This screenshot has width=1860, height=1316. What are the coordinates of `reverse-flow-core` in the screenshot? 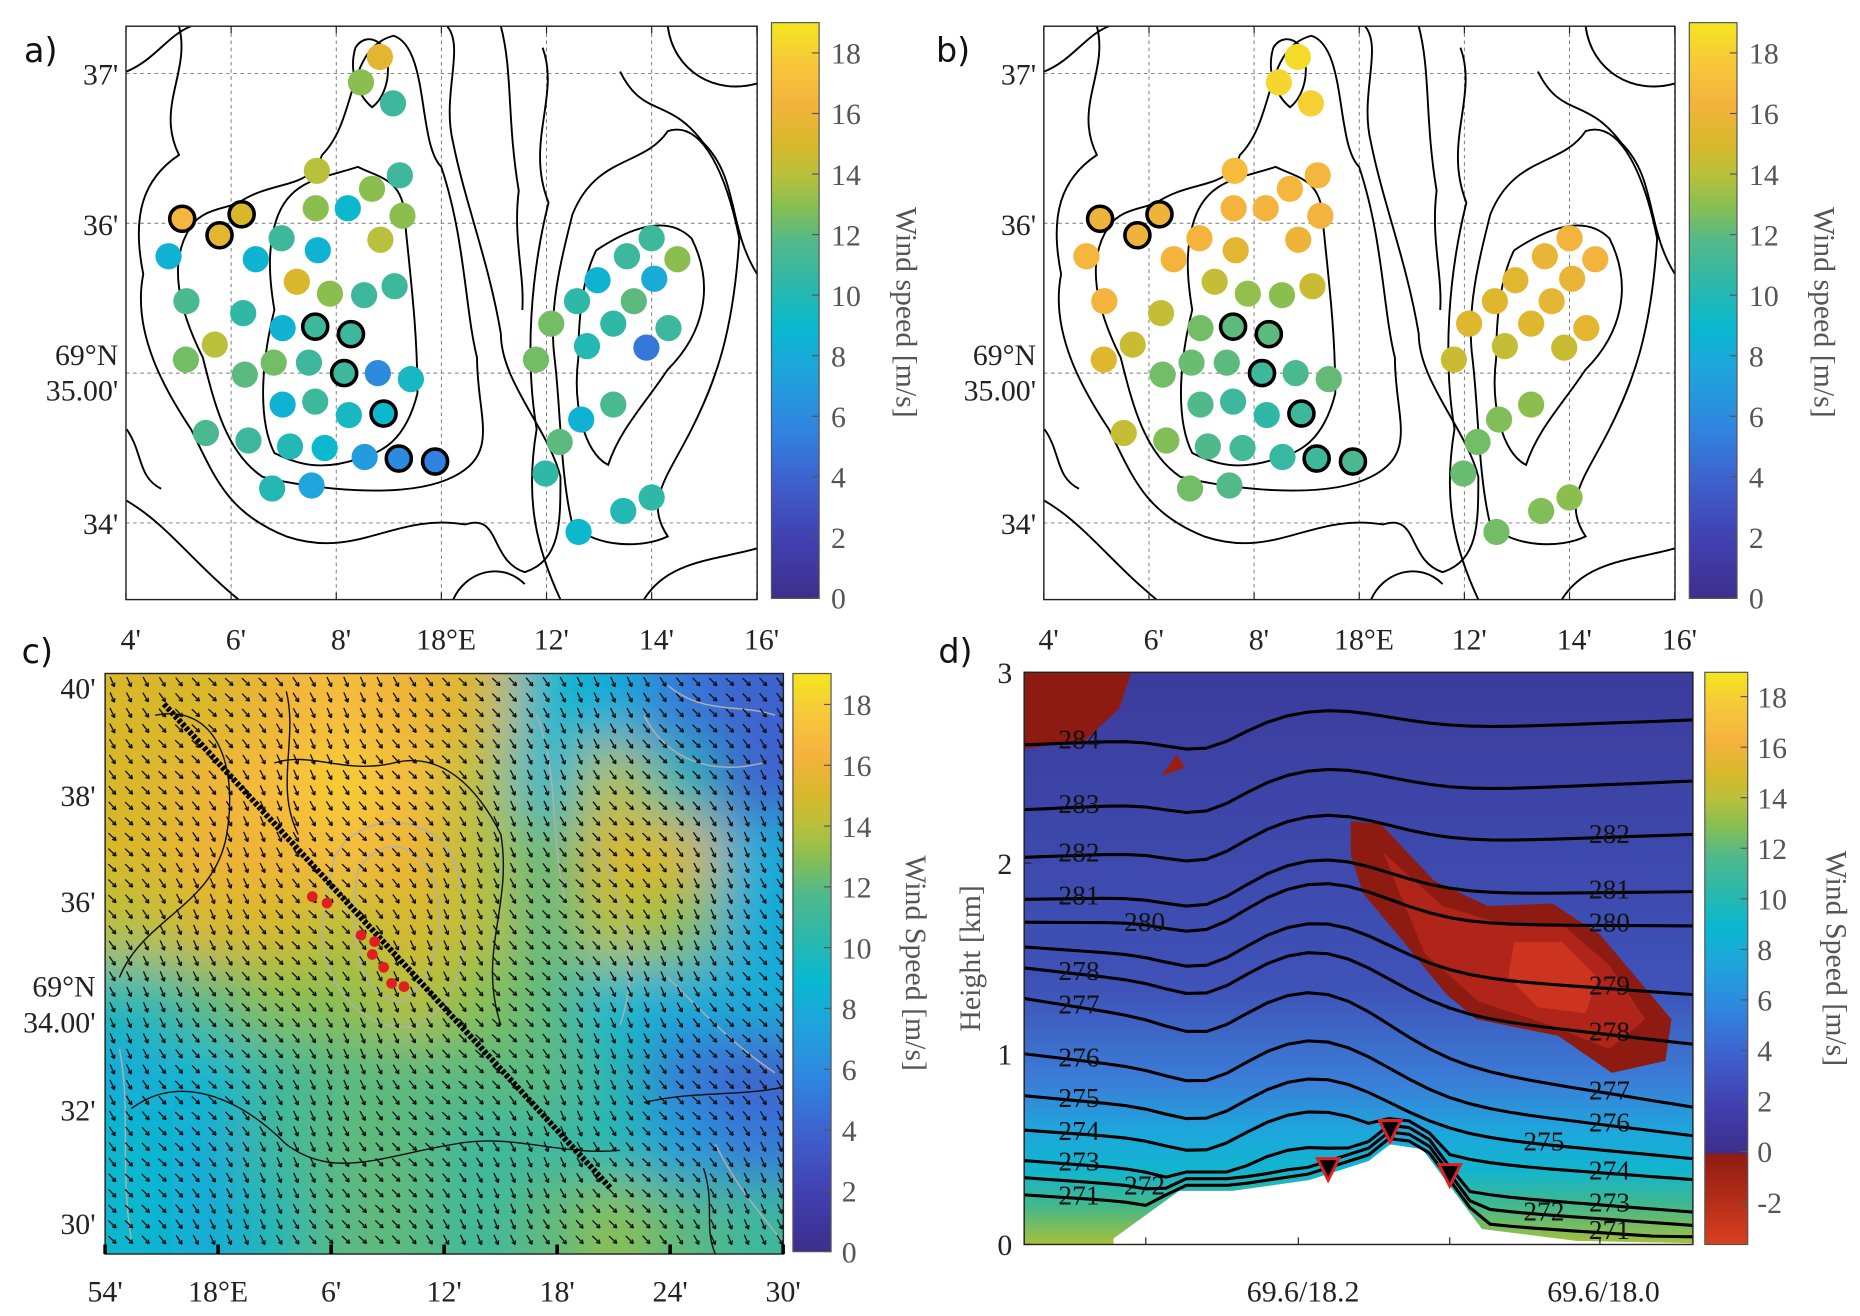 It's located at (1553, 977).